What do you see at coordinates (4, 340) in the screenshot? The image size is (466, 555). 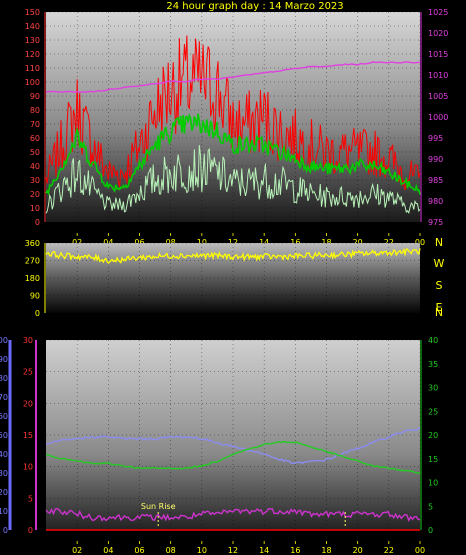 I see `humidity-axis-tick-label: 100` at bounding box center [4, 340].